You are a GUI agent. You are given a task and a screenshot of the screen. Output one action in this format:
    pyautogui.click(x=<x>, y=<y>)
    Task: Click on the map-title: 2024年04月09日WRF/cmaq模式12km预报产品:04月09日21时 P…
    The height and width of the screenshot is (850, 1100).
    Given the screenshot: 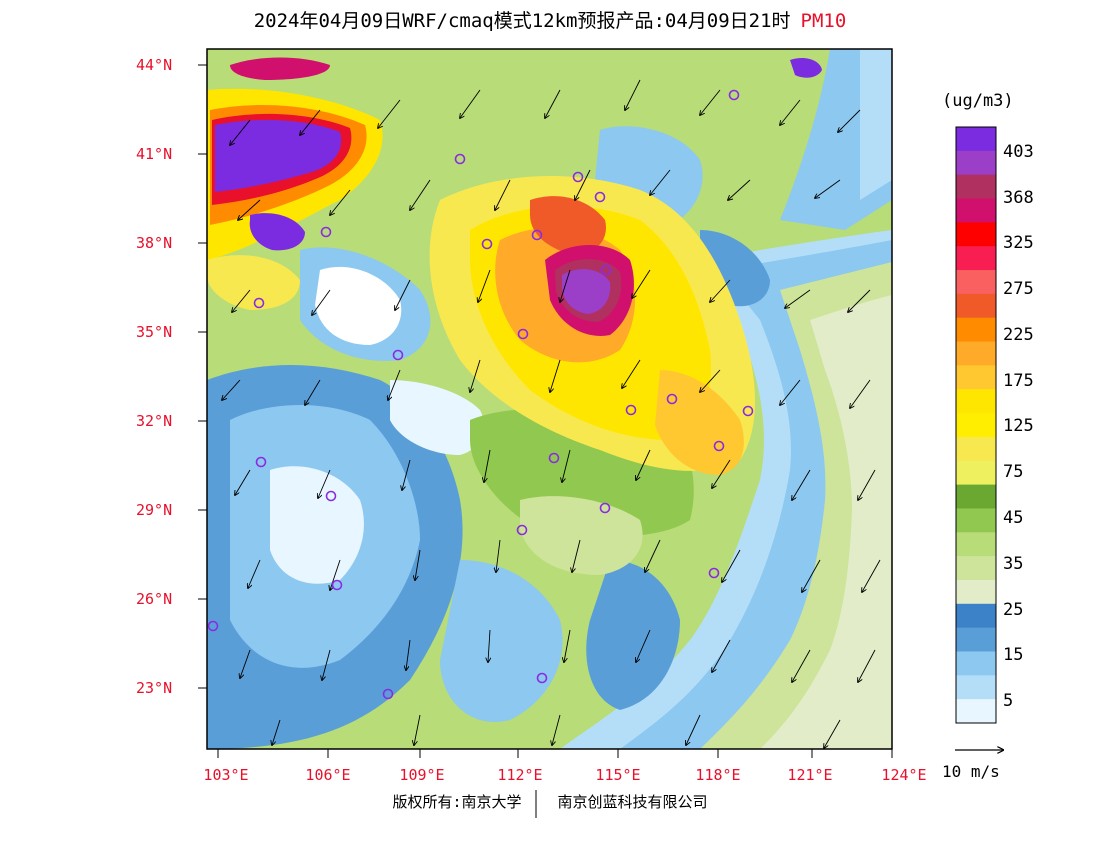 What is the action you would take?
    pyautogui.click(x=550, y=19)
    